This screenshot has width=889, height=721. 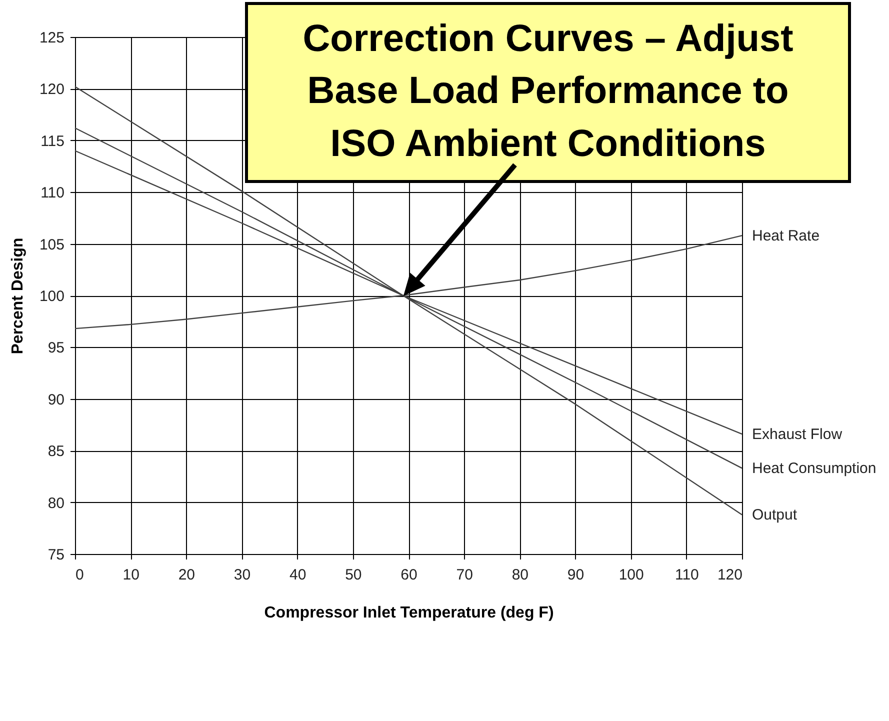 I want to click on x-tick-label: 20, so click(x=187, y=575).